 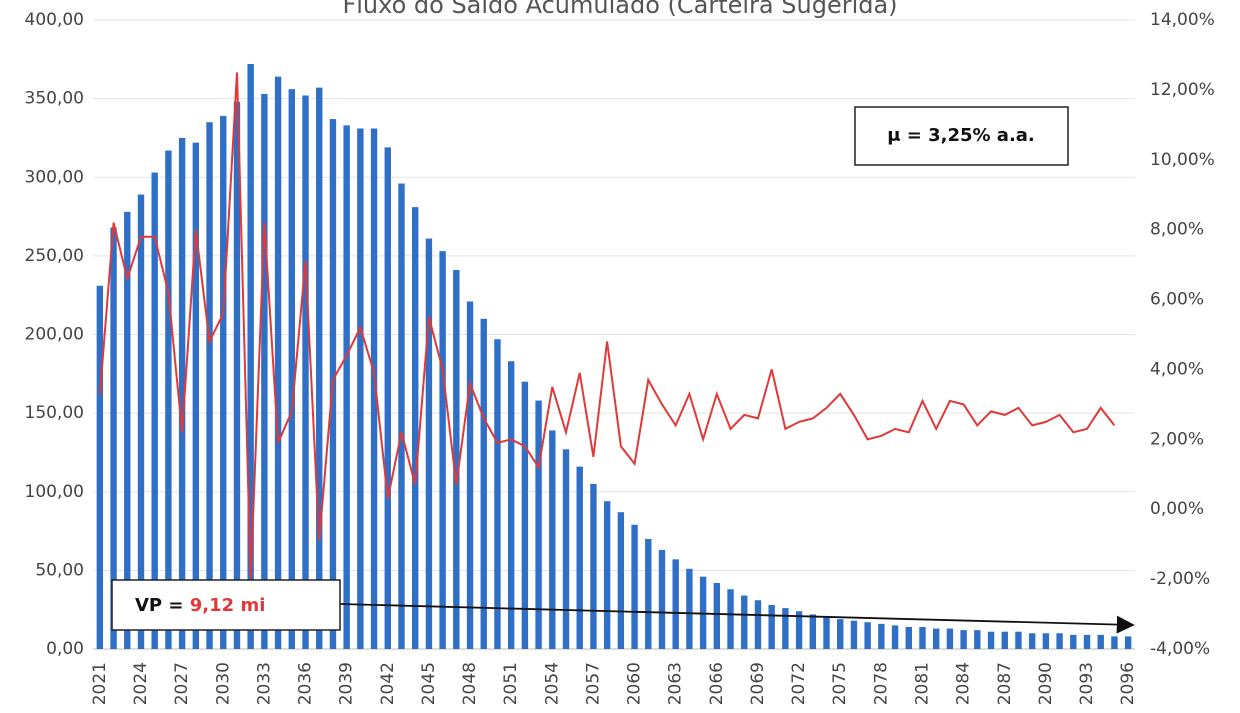 I want to click on mu-annotation: μ = 3,25% a.a., so click(x=961, y=135).